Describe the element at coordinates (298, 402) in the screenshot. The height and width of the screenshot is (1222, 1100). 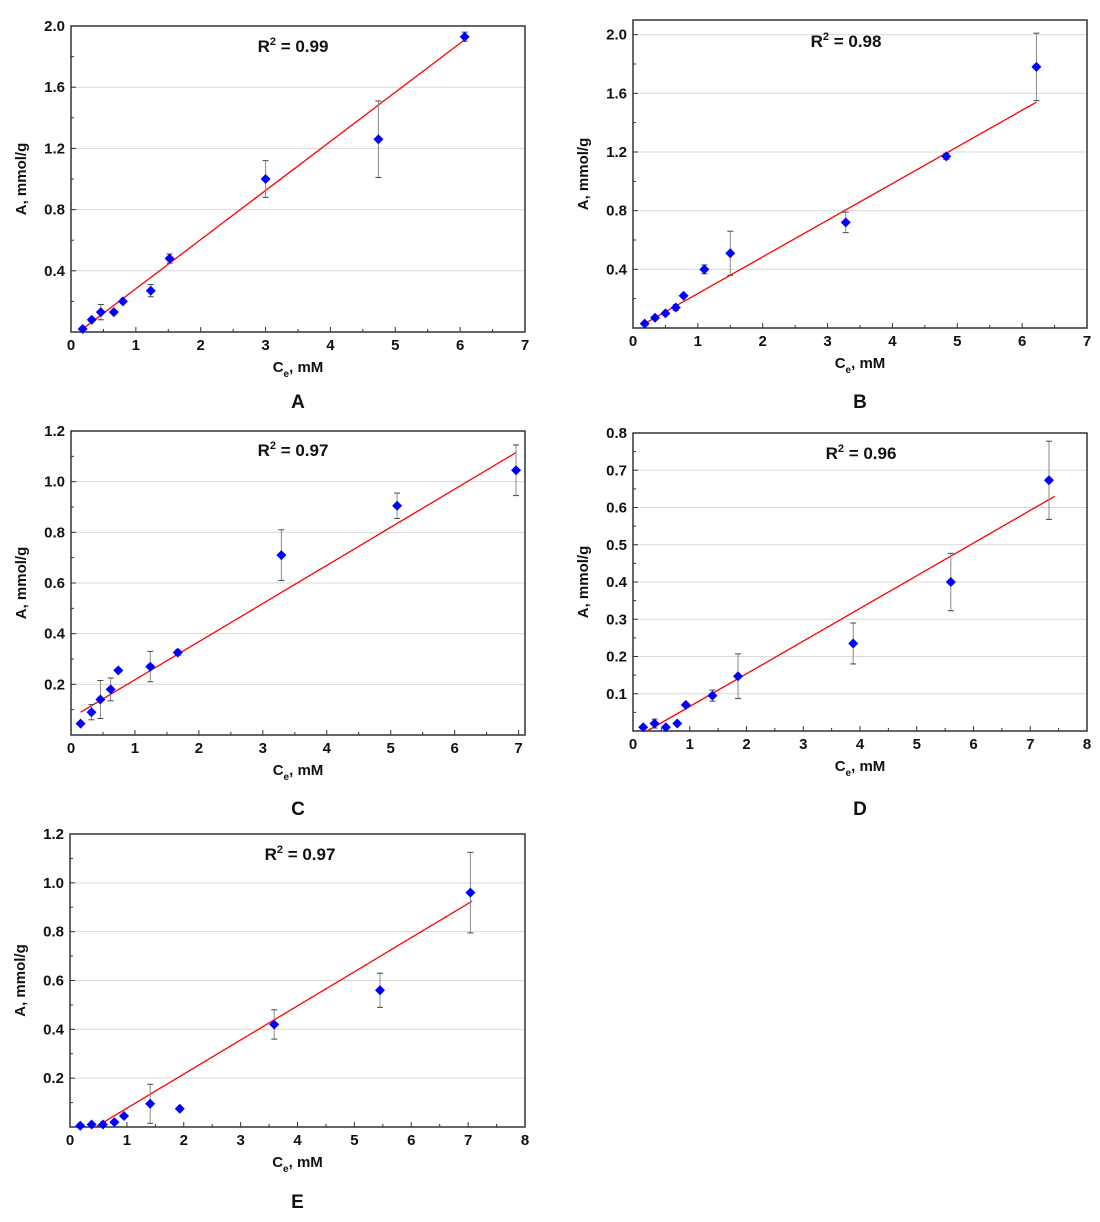
I see `panel-label: A` at that location.